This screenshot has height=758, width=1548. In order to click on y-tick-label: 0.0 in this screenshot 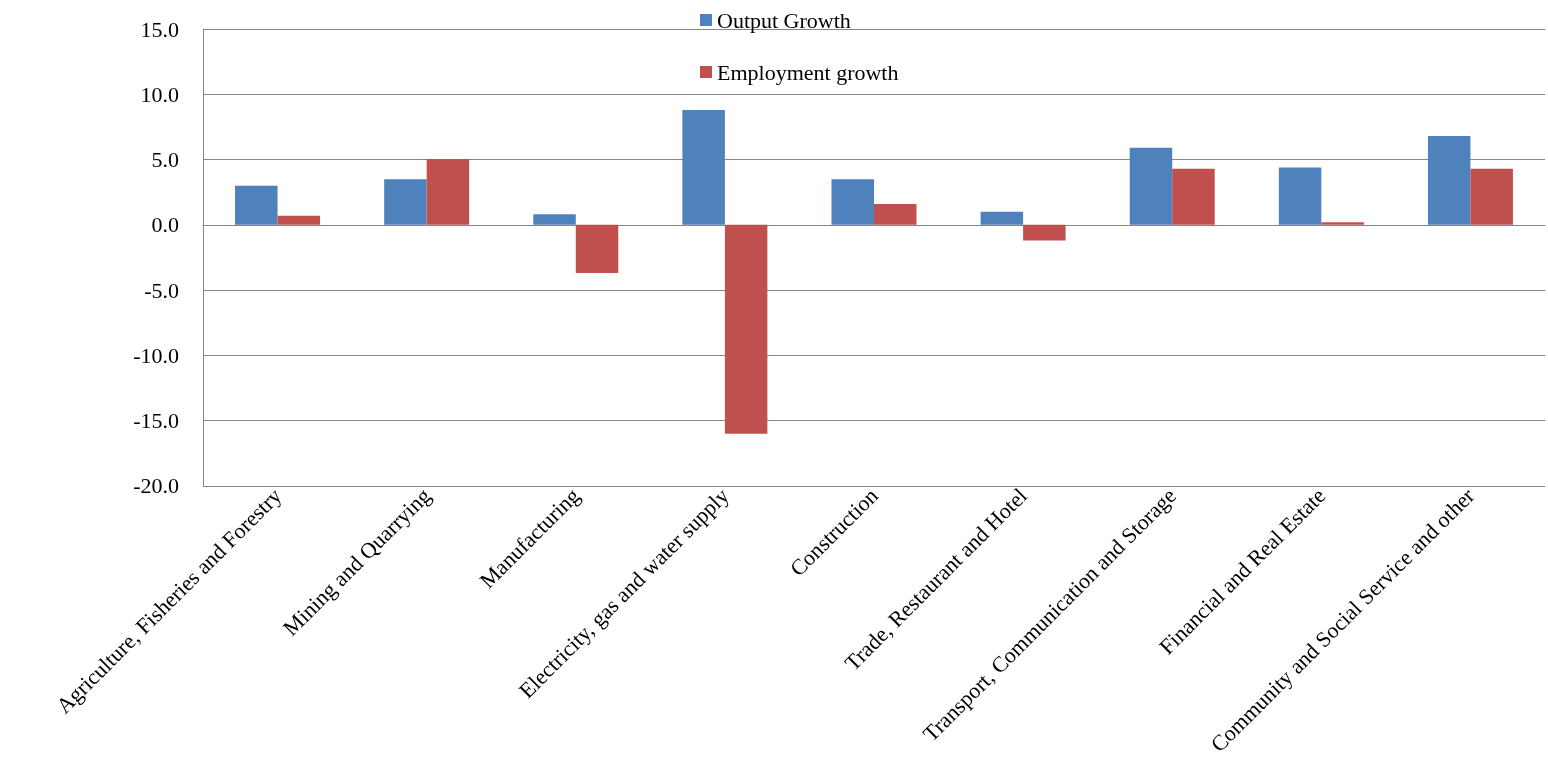, I will do `click(165, 225)`.